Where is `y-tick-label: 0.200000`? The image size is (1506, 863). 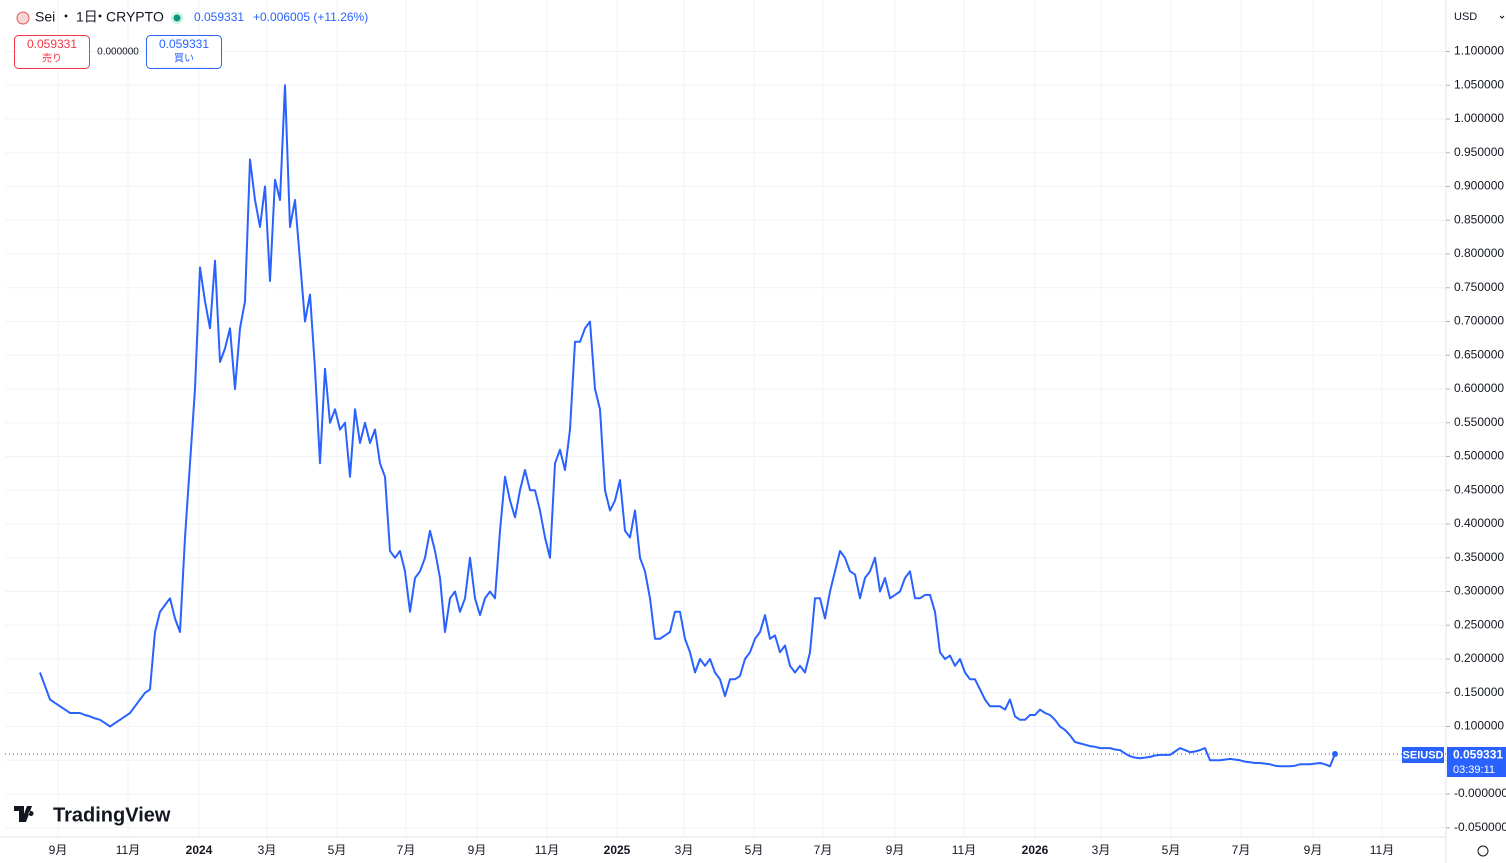 y-tick-label: 0.200000 is located at coordinates (1479, 658).